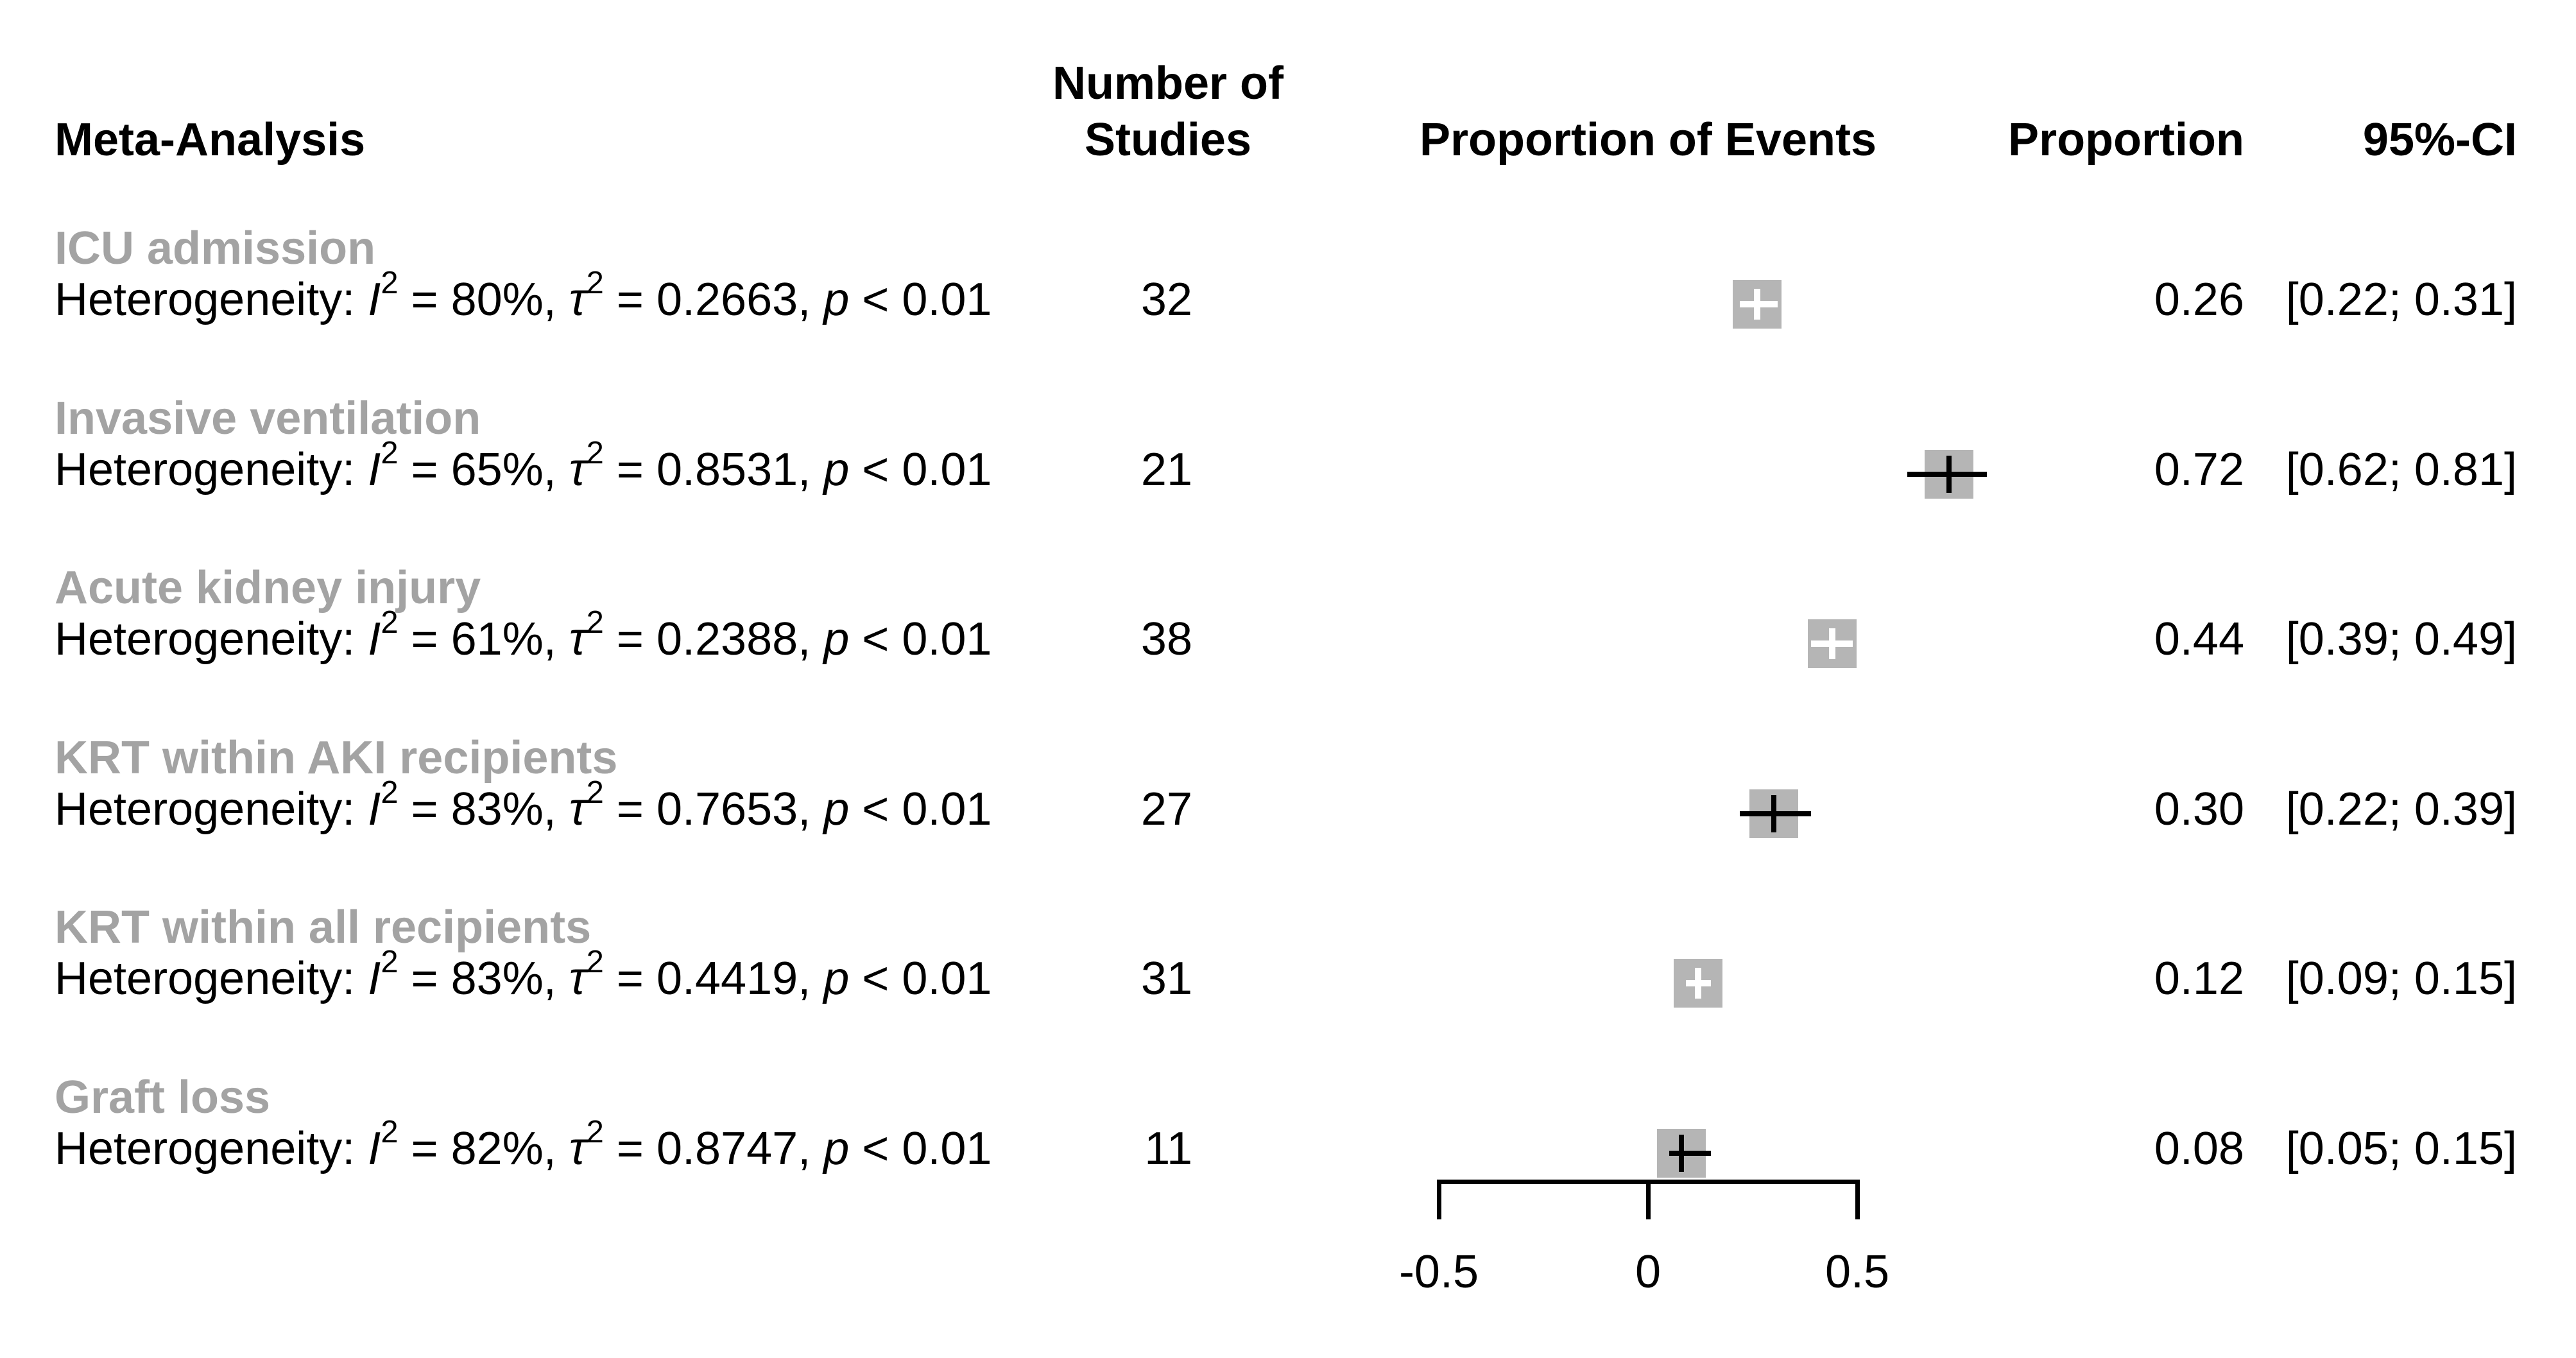  Describe the element at coordinates (2199, 979) in the screenshot. I see `proportion-value: 0.12` at that location.